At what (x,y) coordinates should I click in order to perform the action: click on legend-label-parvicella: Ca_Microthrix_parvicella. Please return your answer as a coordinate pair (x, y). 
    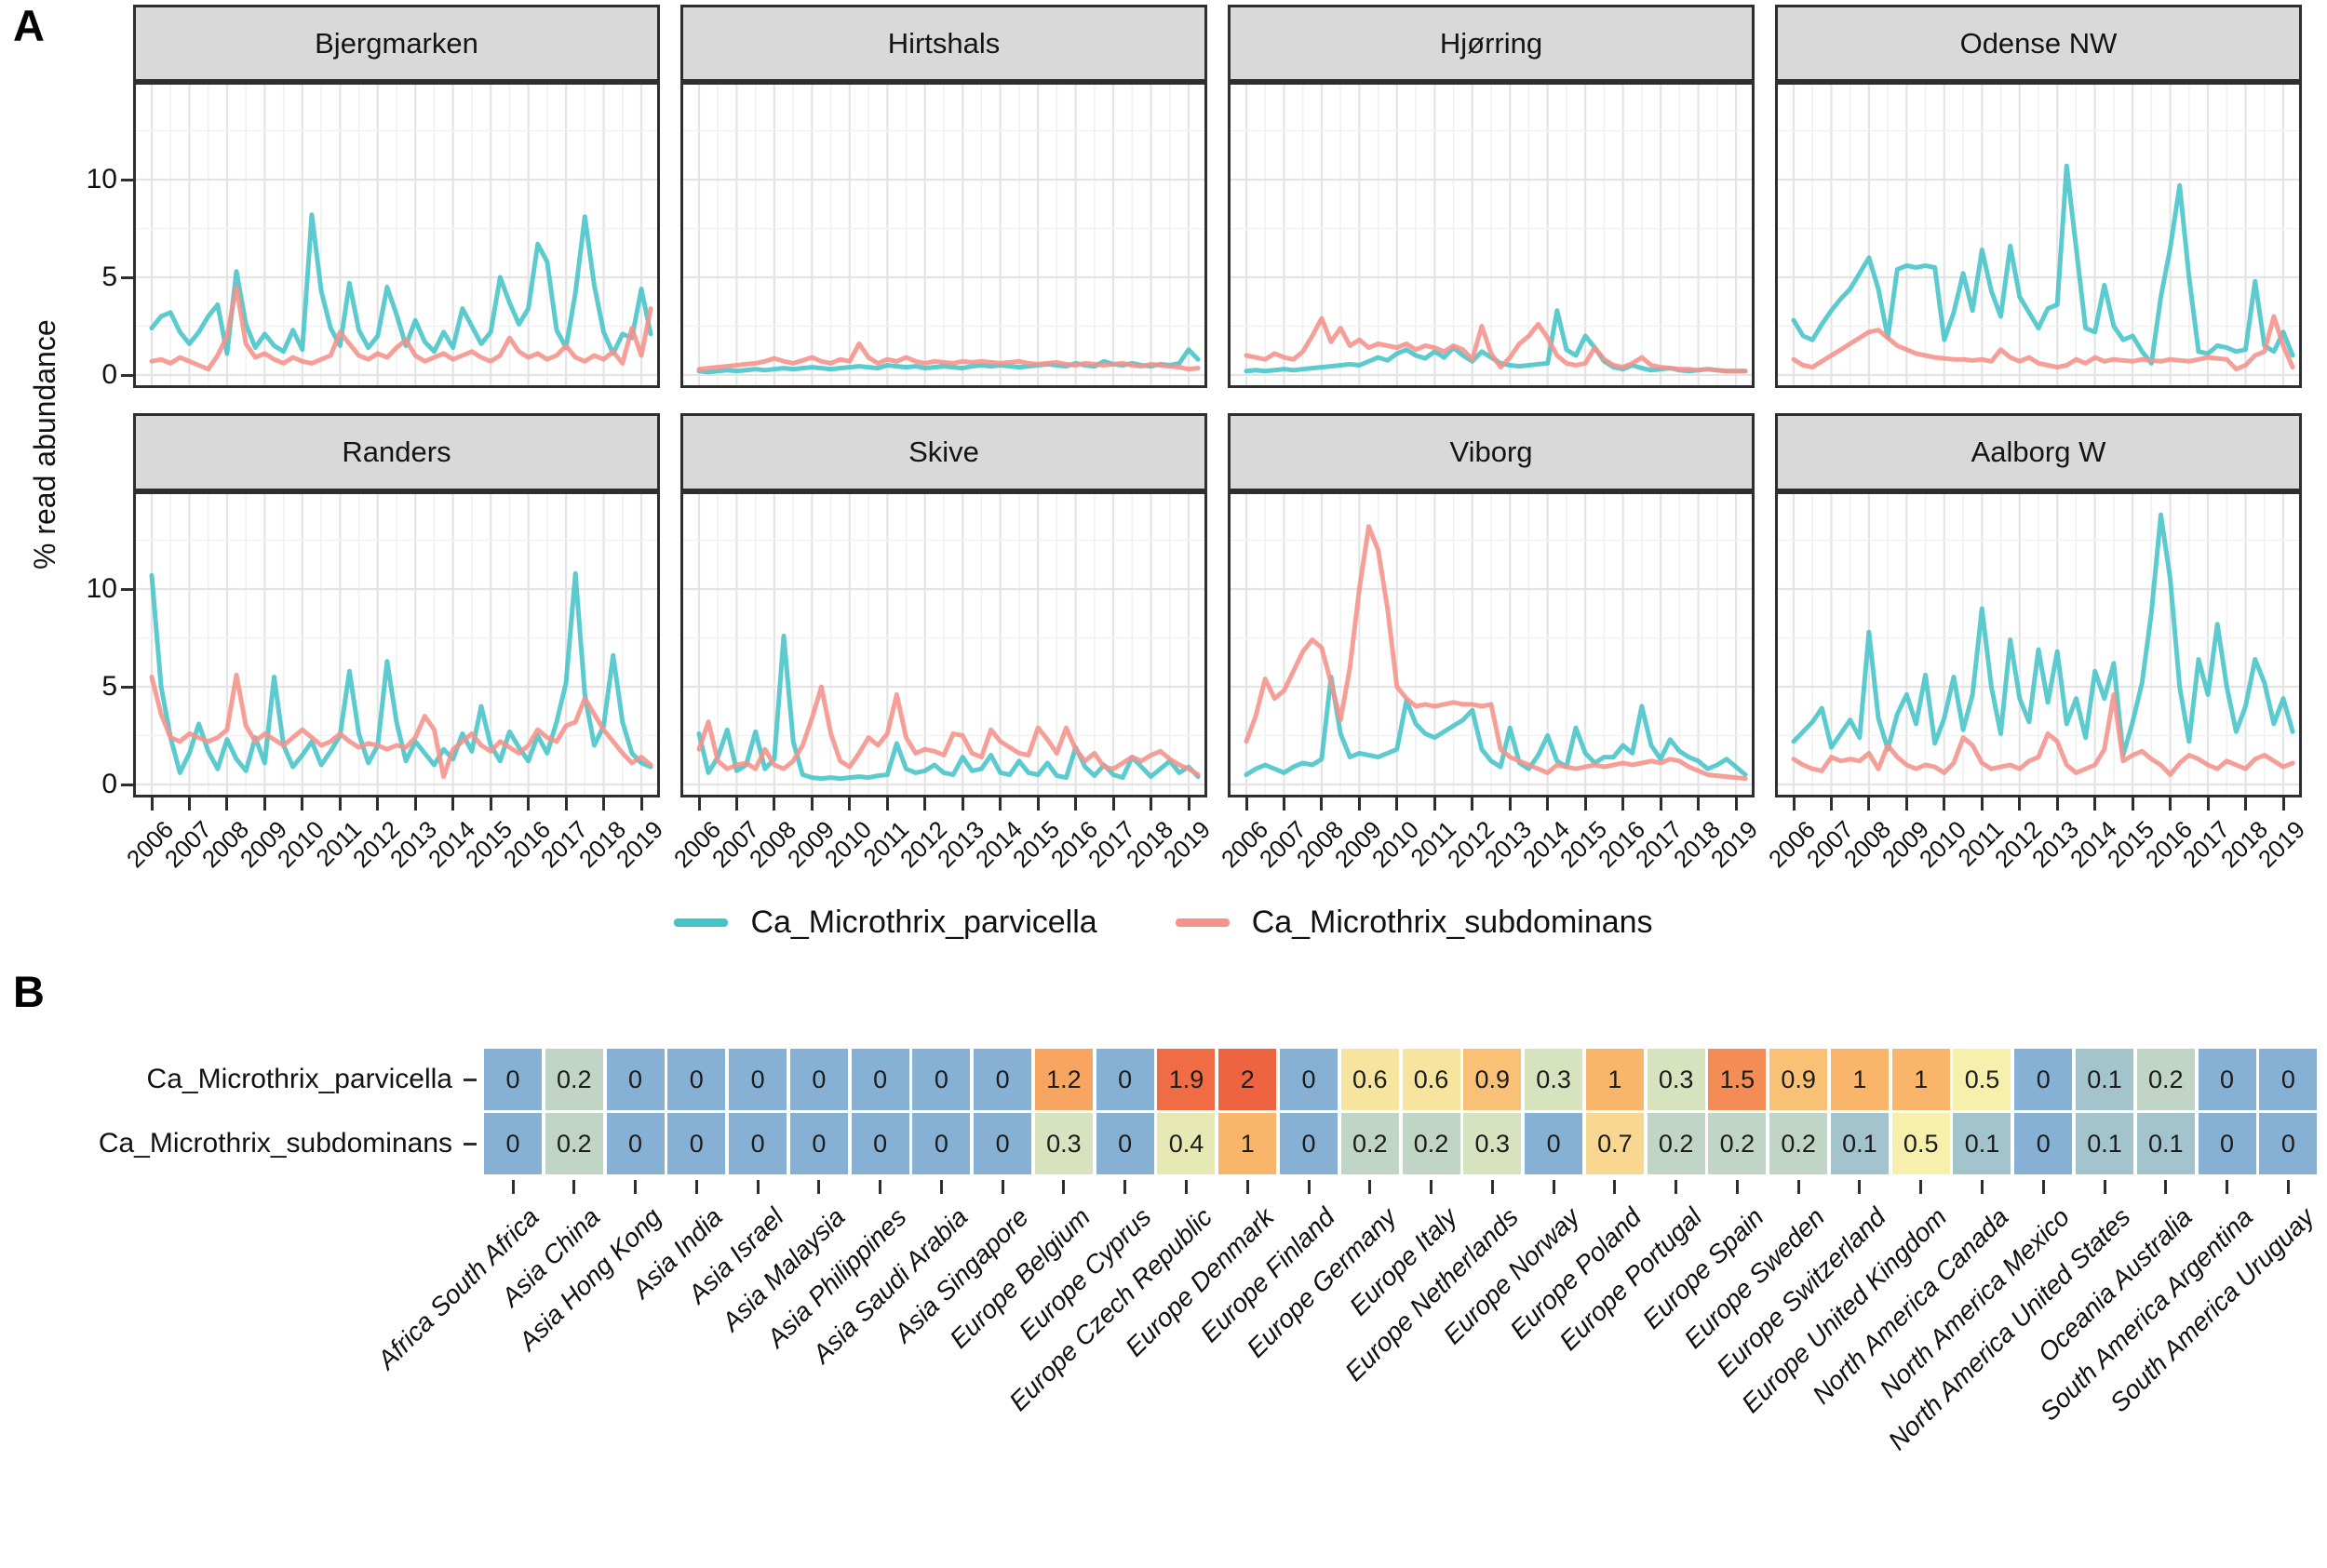
    Looking at the image, I should click on (923, 922).